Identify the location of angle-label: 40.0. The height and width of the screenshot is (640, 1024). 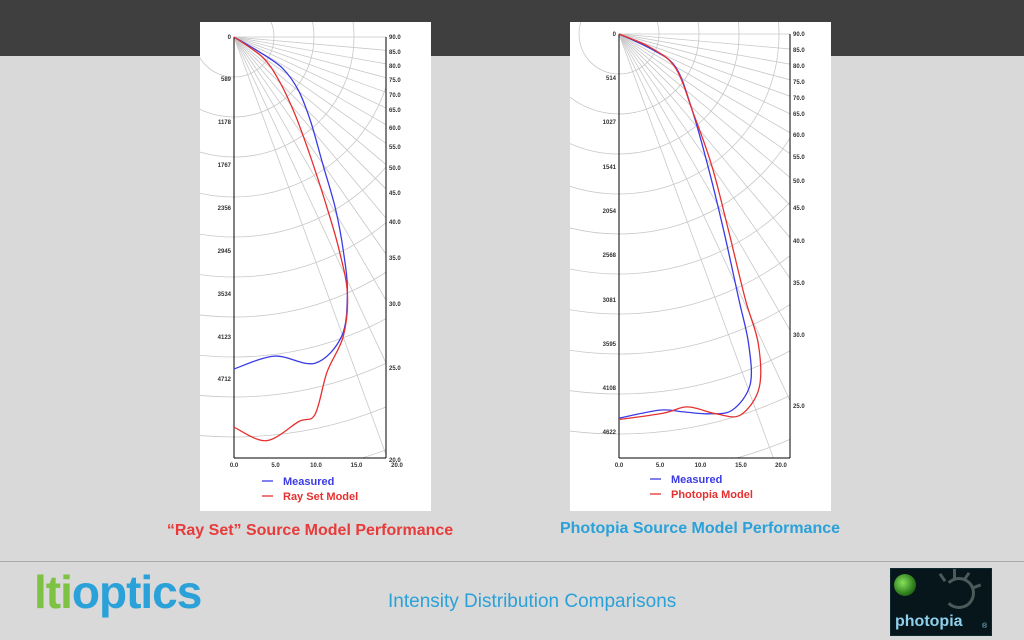
(799, 242).